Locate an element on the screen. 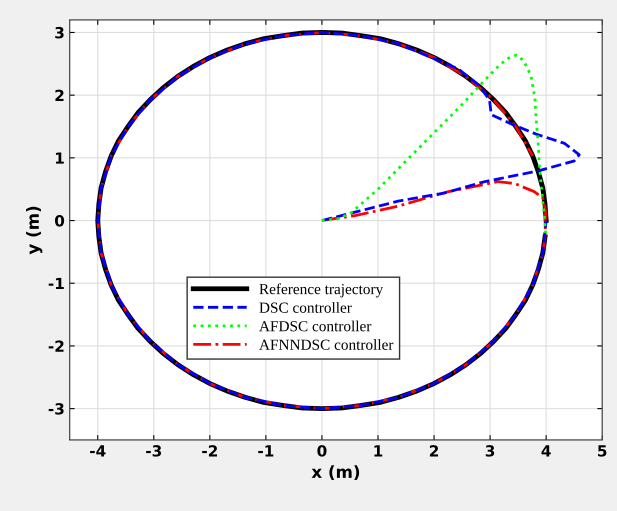 The image size is (617, 511). y-tick-label: -2 is located at coordinates (56, 346).